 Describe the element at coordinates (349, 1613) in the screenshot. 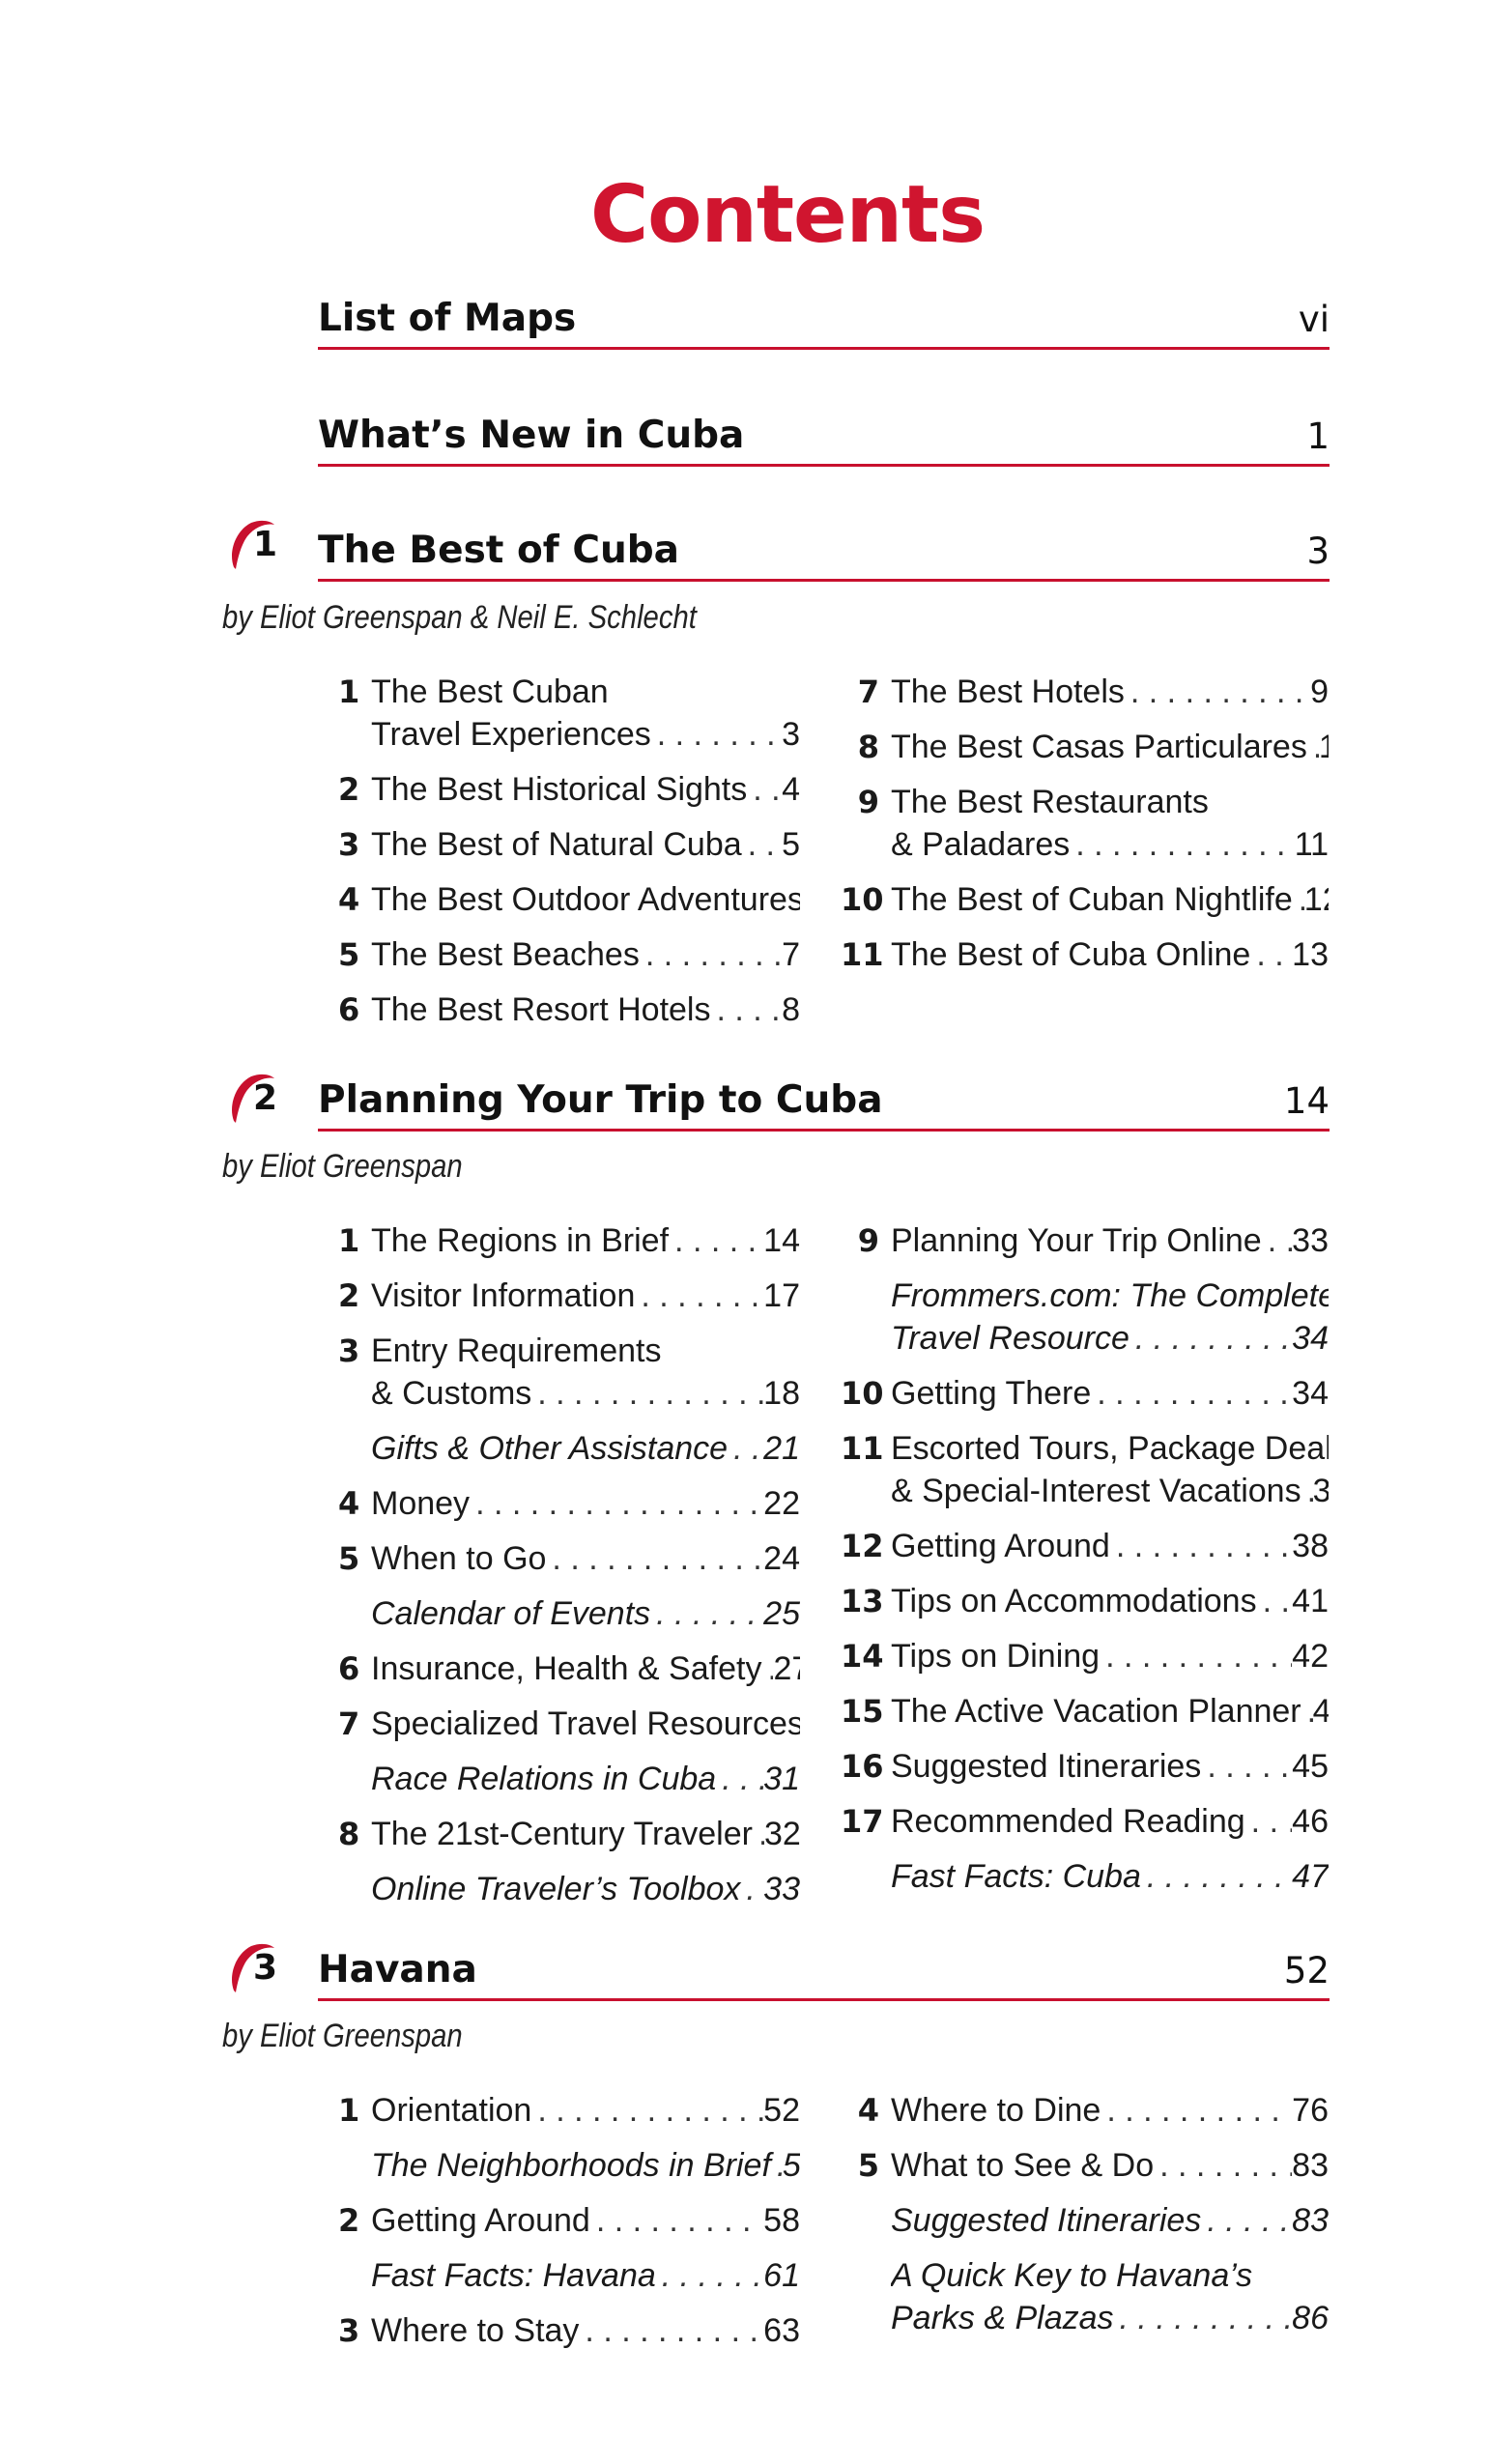

I see `entry-number` at that location.